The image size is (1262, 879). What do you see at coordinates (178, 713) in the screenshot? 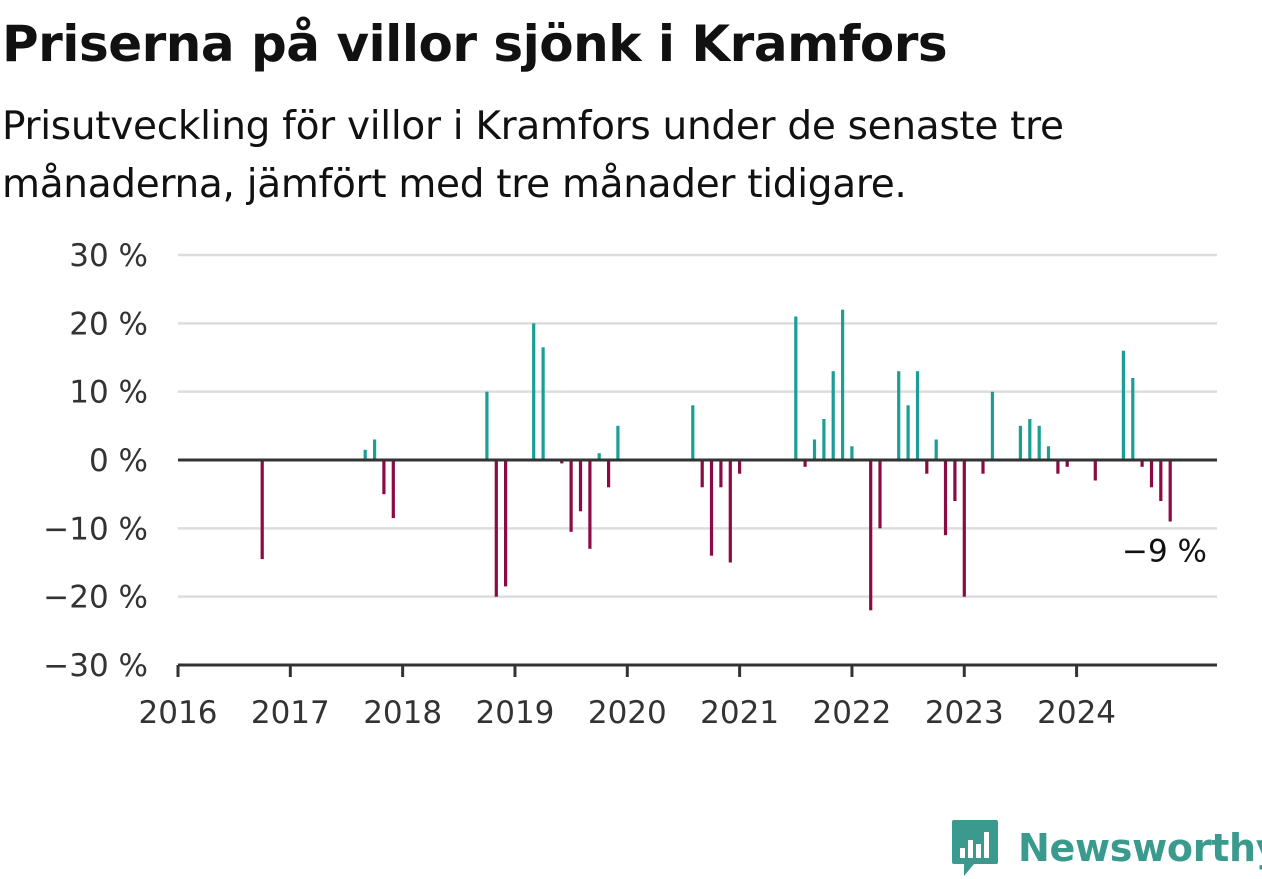
I see `x-tick-label: 2016` at bounding box center [178, 713].